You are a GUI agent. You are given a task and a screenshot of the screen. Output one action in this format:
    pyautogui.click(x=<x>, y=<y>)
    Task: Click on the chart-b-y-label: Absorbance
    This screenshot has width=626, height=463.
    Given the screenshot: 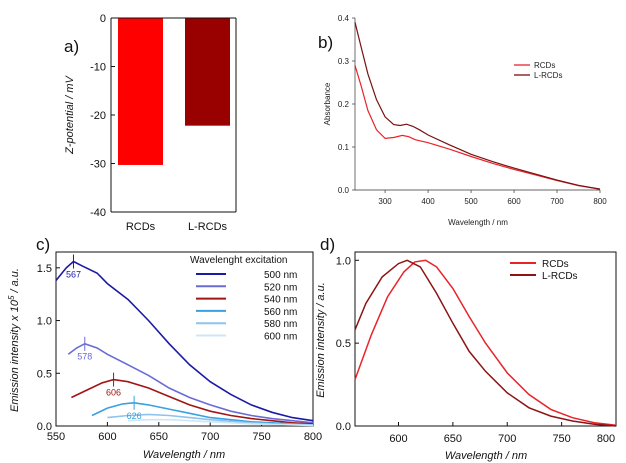 What is the action you would take?
    pyautogui.click(x=327, y=103)
    